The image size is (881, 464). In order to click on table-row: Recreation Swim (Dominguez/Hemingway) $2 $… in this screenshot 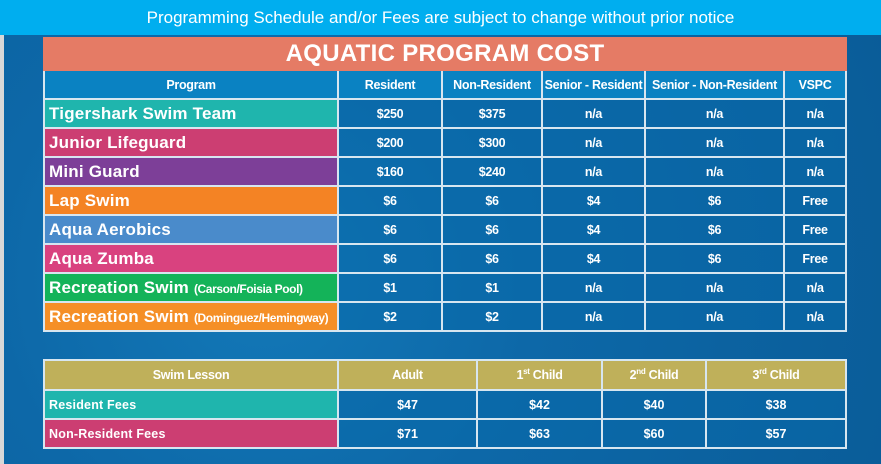, I will do `click(445, 316)`.